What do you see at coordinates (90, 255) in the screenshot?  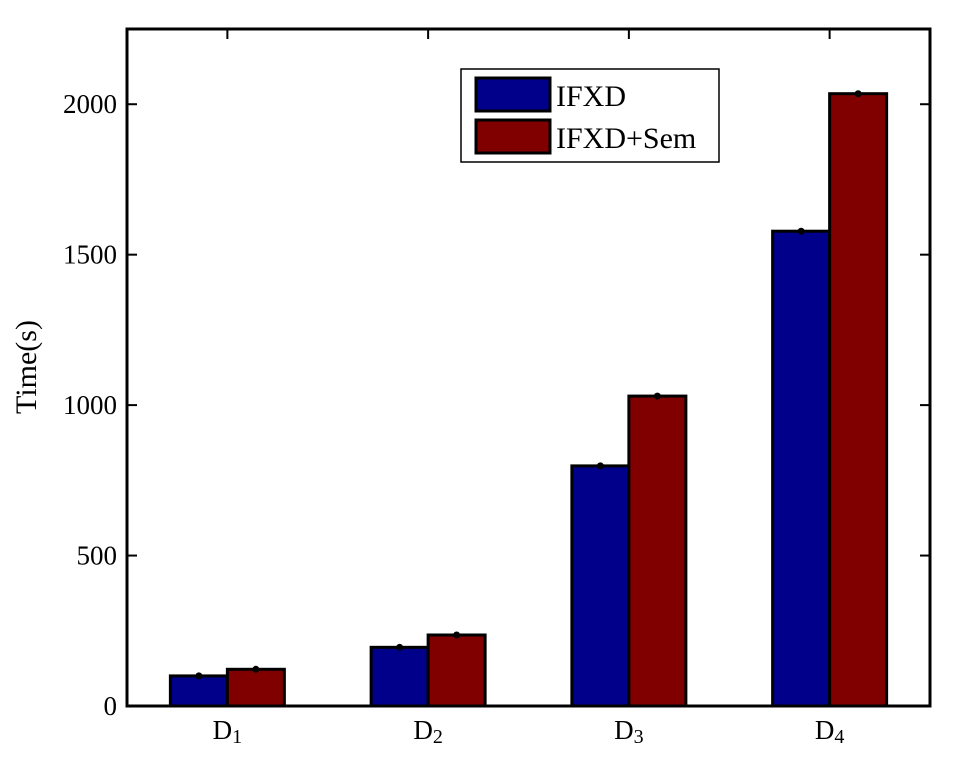 I see `y-tick-label: 1500` at bounding box center [90, 255].